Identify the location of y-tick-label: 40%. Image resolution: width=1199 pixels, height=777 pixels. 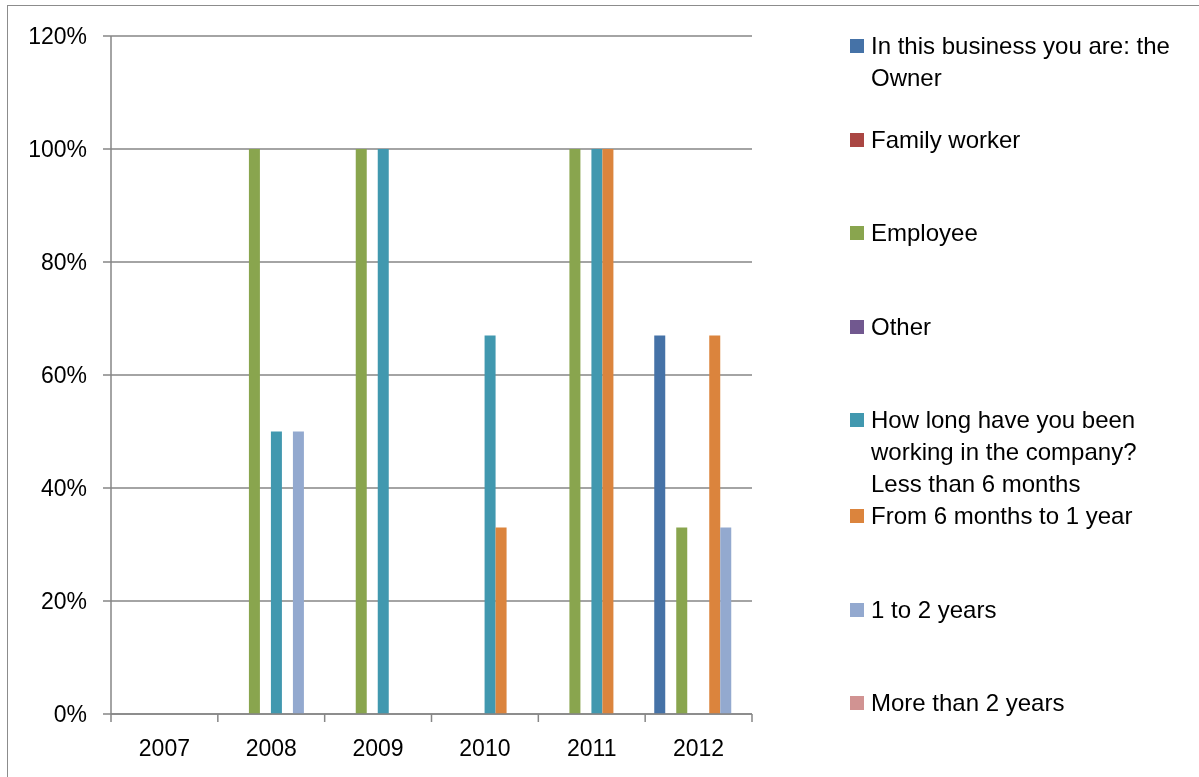
(63, 488).